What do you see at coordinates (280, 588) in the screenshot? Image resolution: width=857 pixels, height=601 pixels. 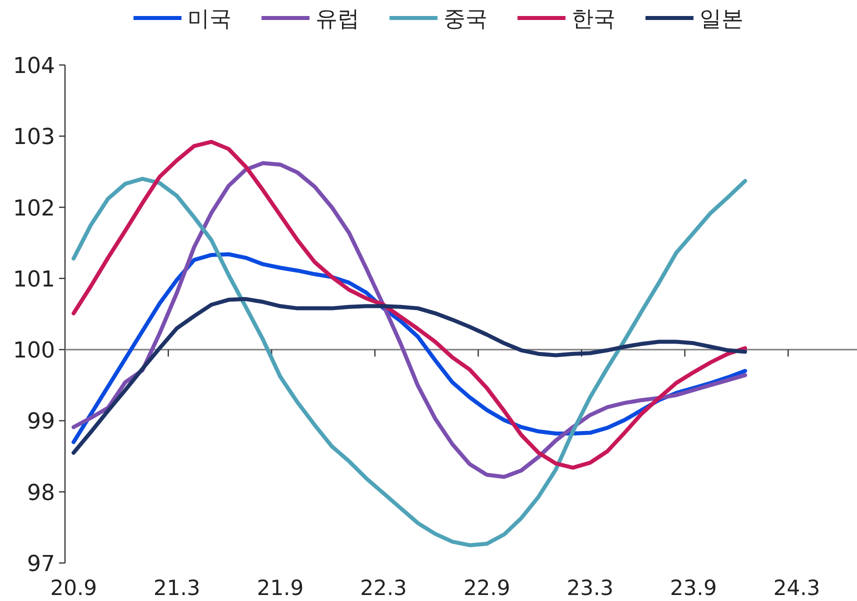 I see `x-tick-label: 21.9` at bounding box center [280, 588].